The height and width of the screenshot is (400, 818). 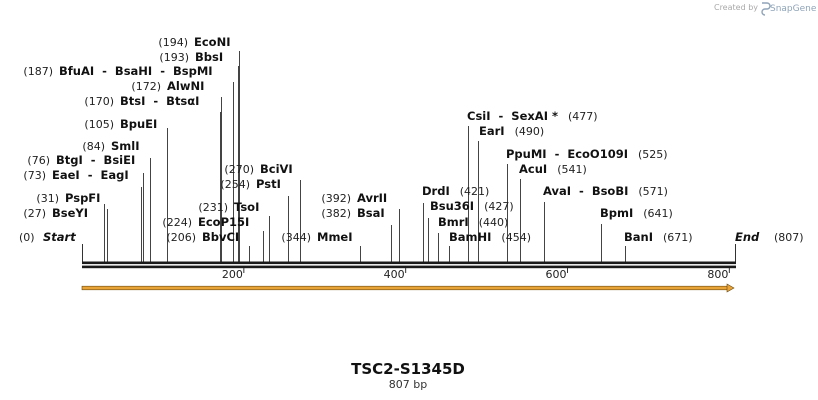 What do you see at coordinates (90, 175) in the screenshot?
I see `site-enzyme-name: EaeI - EagI` at bounding box center [90, 175].